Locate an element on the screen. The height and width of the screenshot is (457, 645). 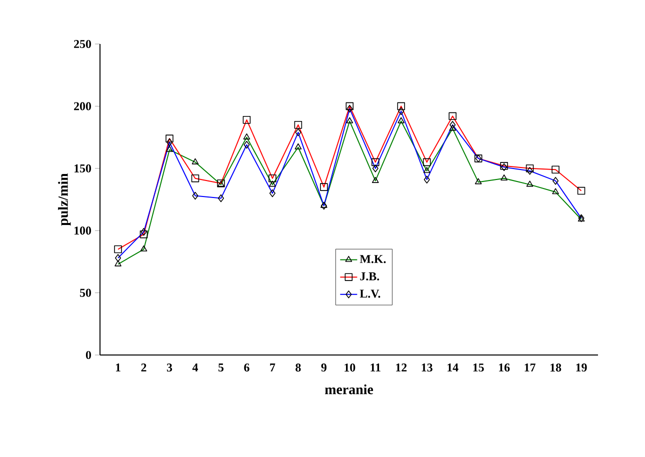
x-tick-label: 8 is located at coordinates (298, 368).